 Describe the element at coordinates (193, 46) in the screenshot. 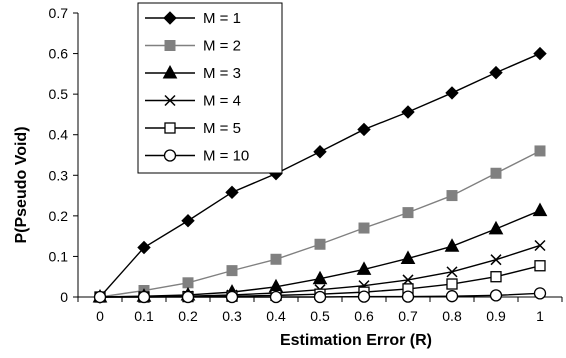

I see `legend-item: M = 2` at that location.